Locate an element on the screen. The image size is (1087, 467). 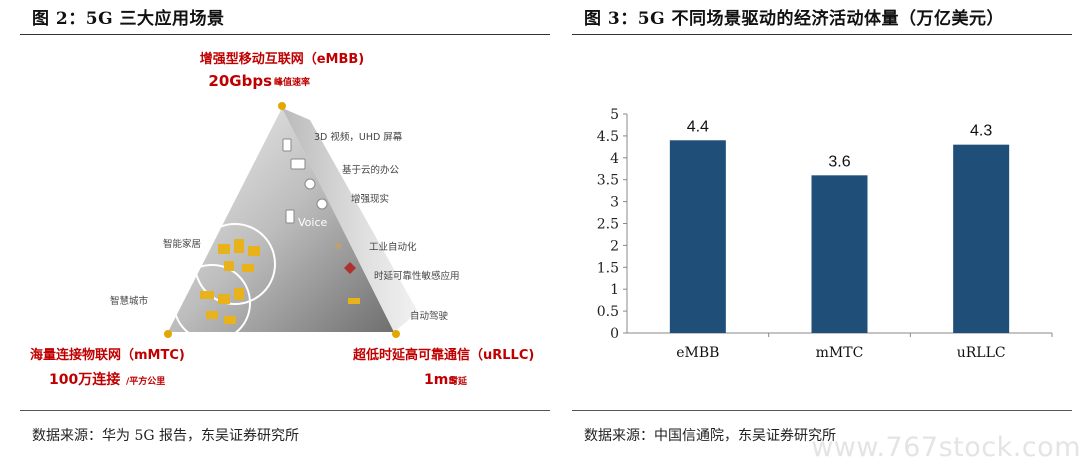
urllc-suffix: 时延 is located at coordinates (458, 381).